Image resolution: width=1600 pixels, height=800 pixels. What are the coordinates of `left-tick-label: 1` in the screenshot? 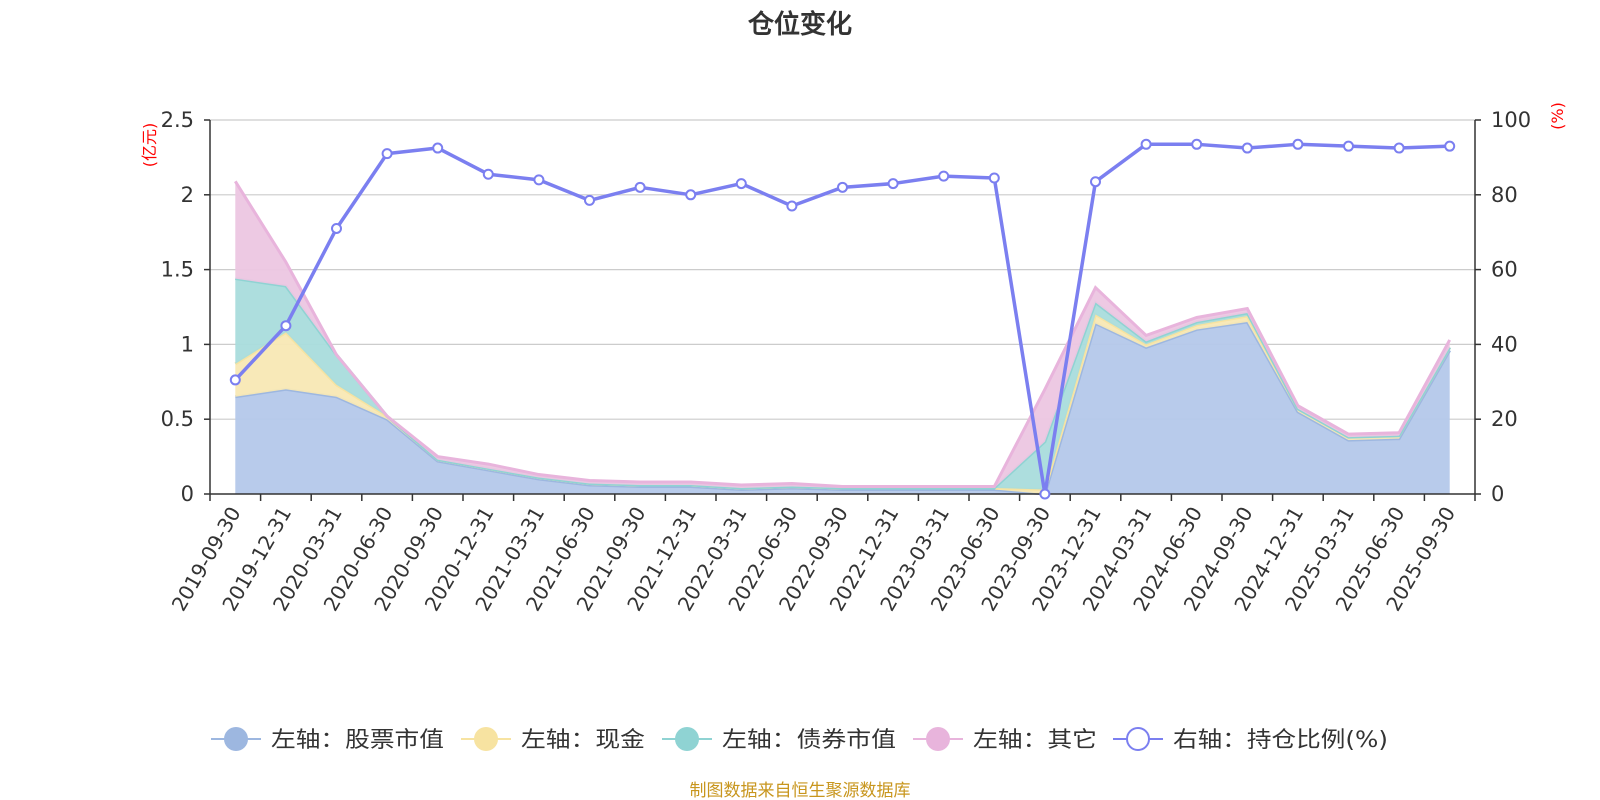 It's located at (187, 344).